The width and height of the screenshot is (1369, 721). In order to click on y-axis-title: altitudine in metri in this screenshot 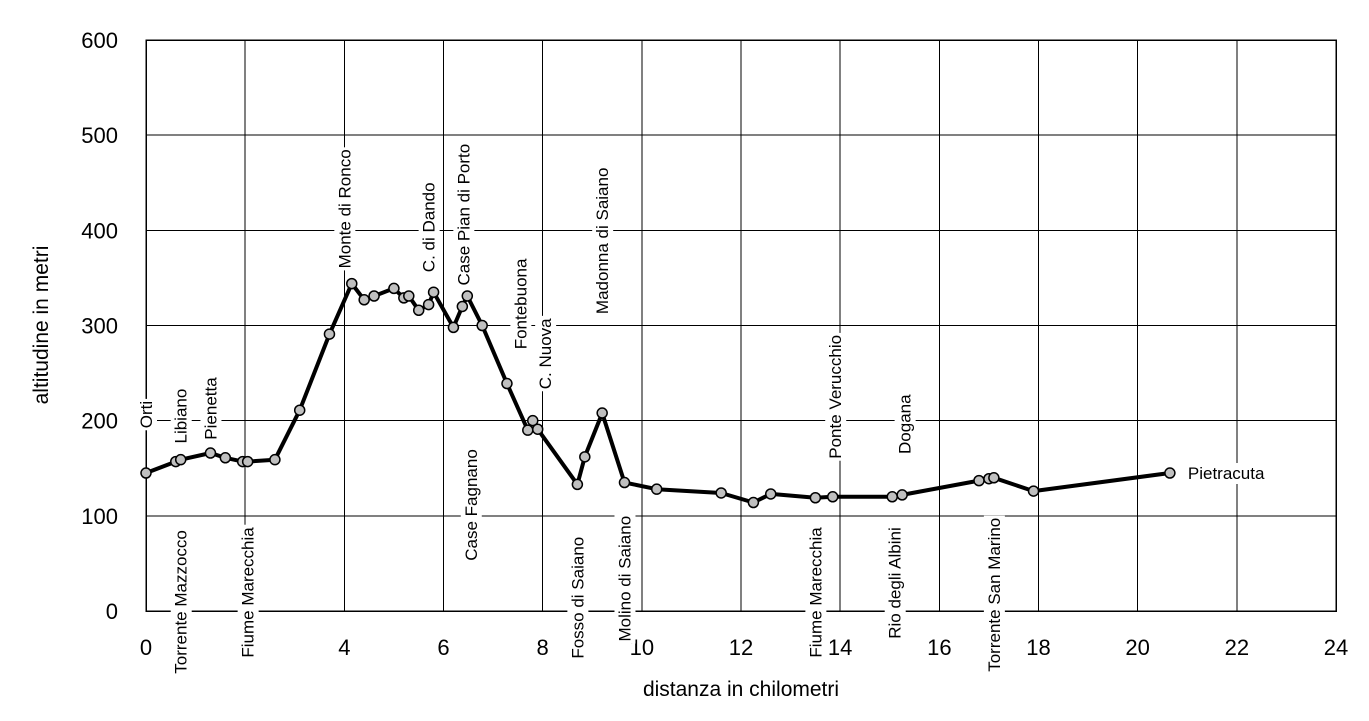, I will do `click(41, 325)`.